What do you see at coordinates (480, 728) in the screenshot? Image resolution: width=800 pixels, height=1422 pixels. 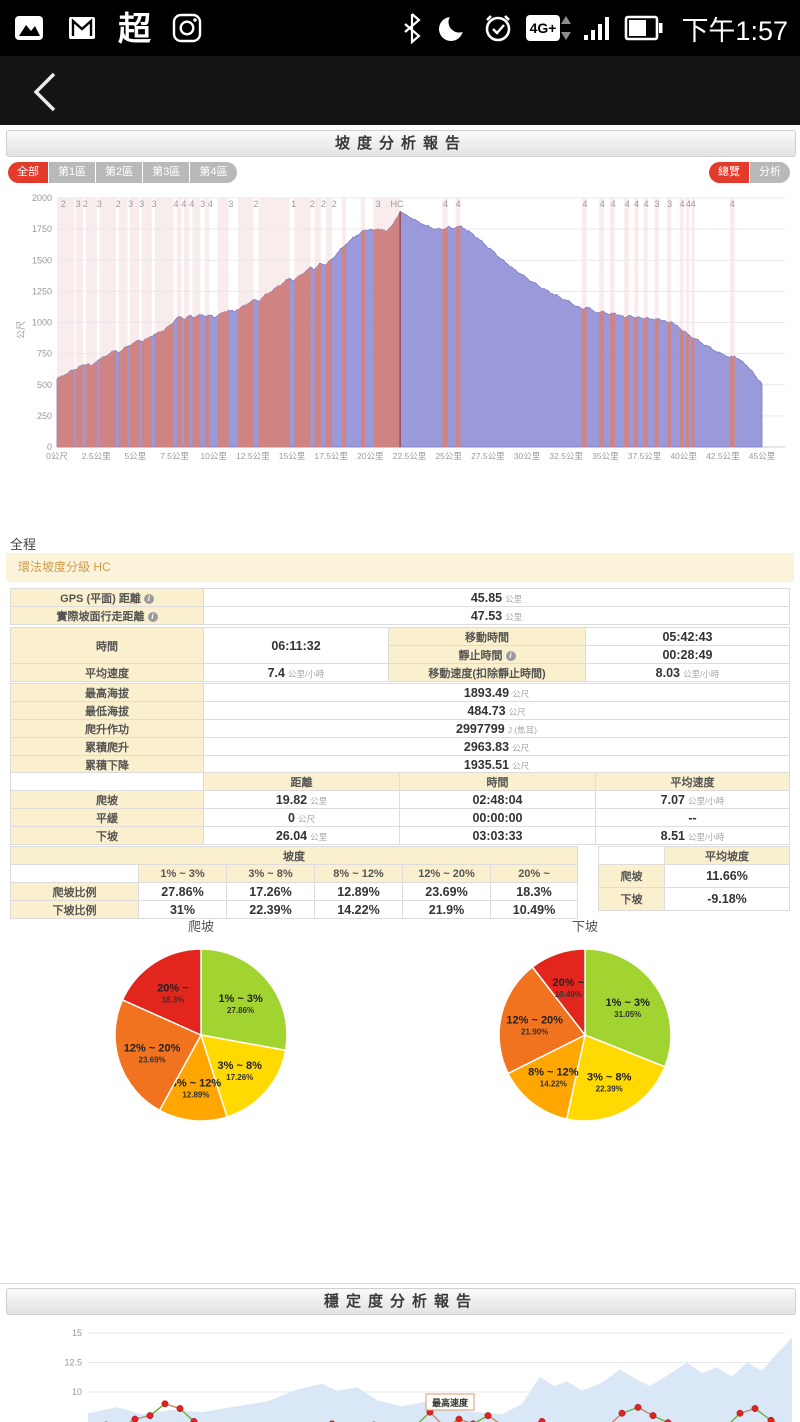 I see `climb-work-value: 2997799` at bounding box center [480, 728].